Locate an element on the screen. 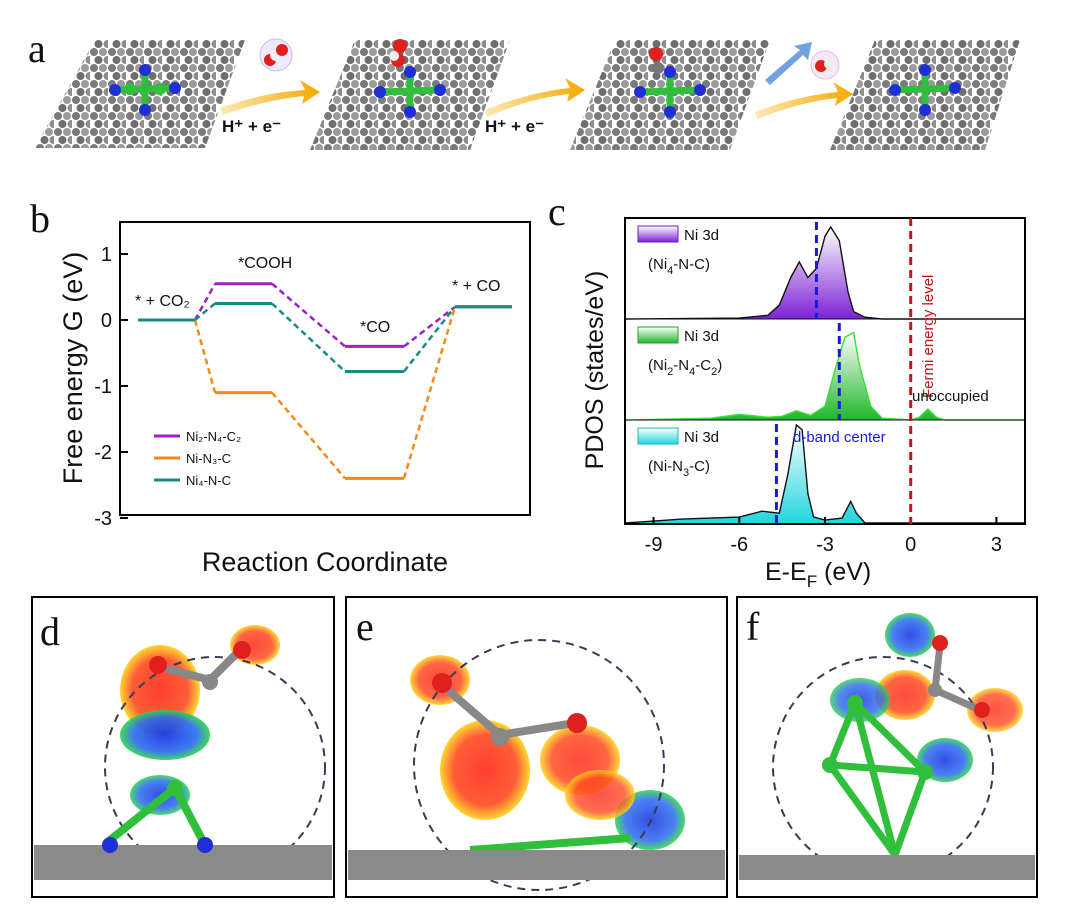 This screenshot has width=1080, height=905. energy-profiles is located at coordinates (325, 381).